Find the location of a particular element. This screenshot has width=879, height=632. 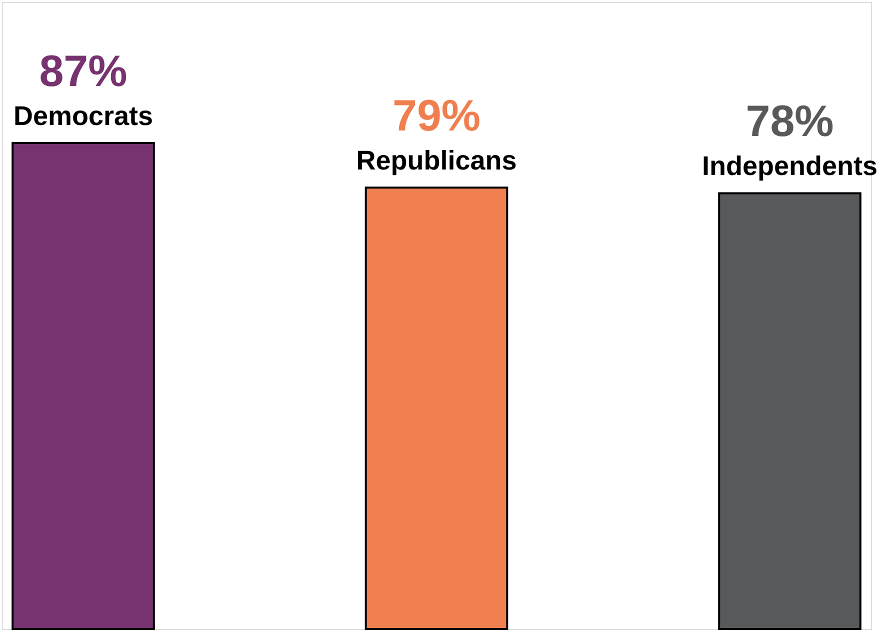

x-tick-label: Republicans is located at coordinates (436, 161).